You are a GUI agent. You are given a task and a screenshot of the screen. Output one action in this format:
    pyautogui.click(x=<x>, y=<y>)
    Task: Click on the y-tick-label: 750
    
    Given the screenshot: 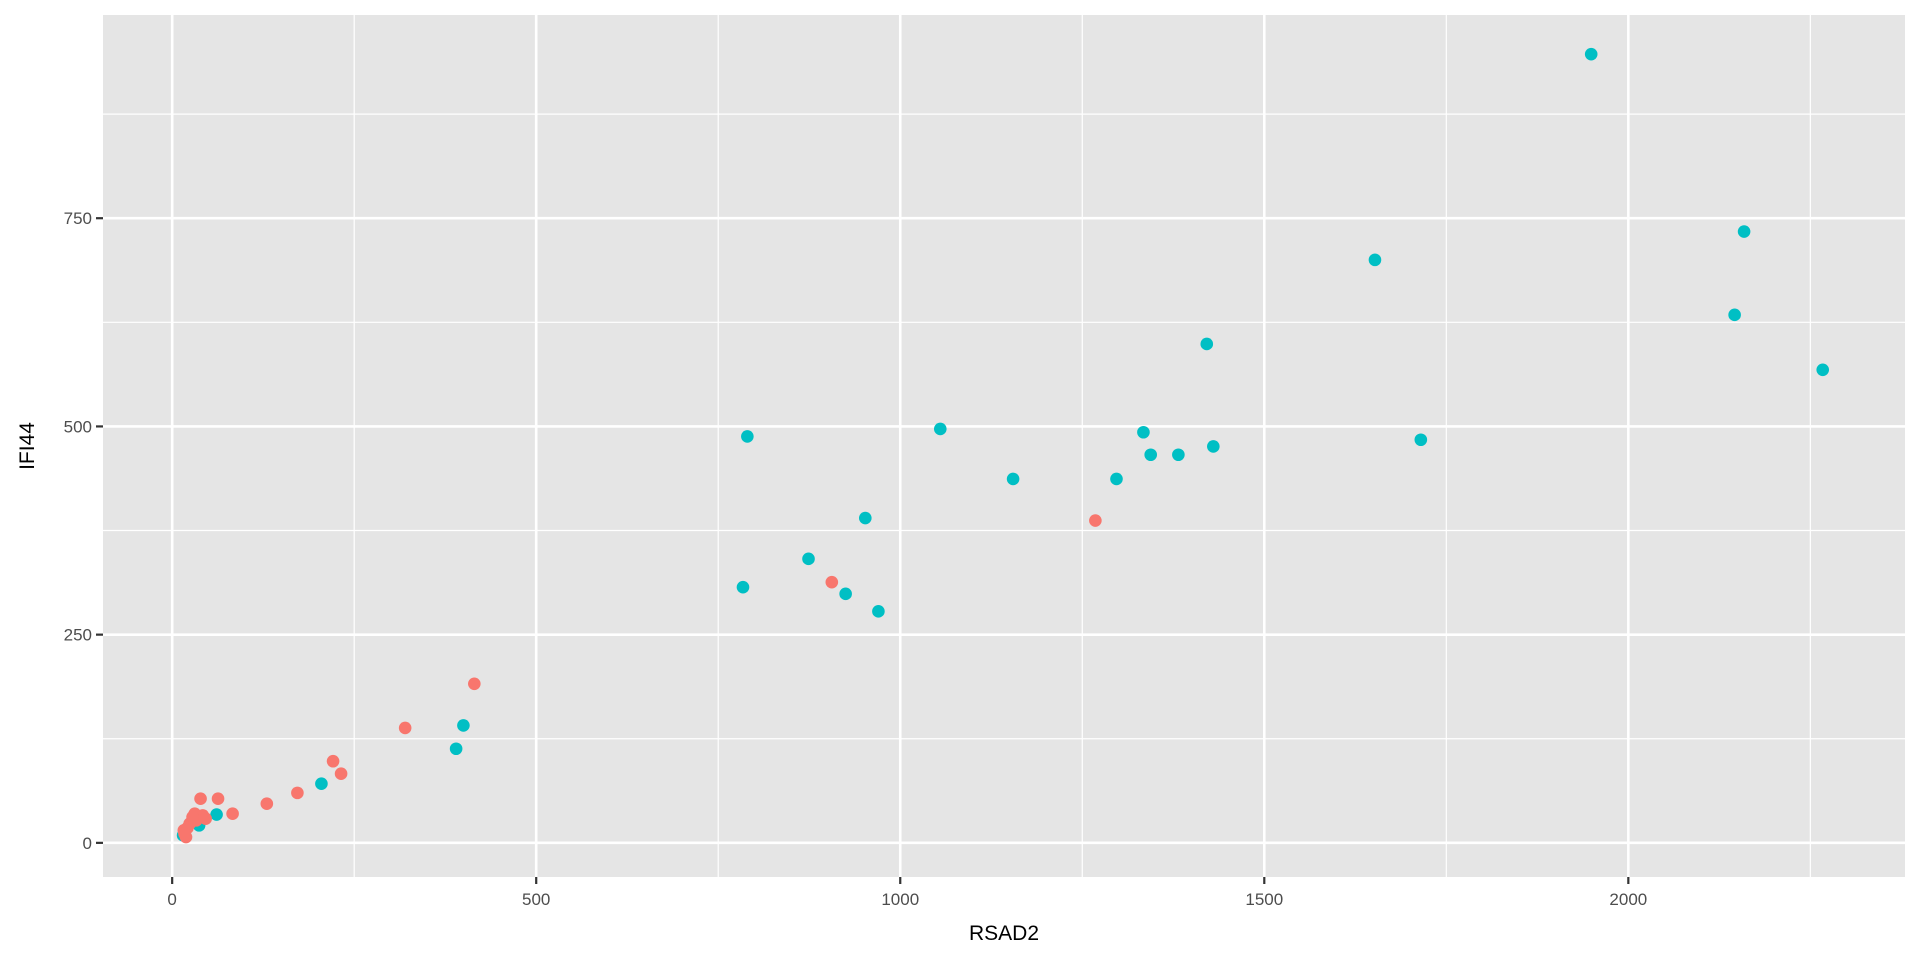 What is the action you would take?
    pyautogui.click(x=78, y=218)
    